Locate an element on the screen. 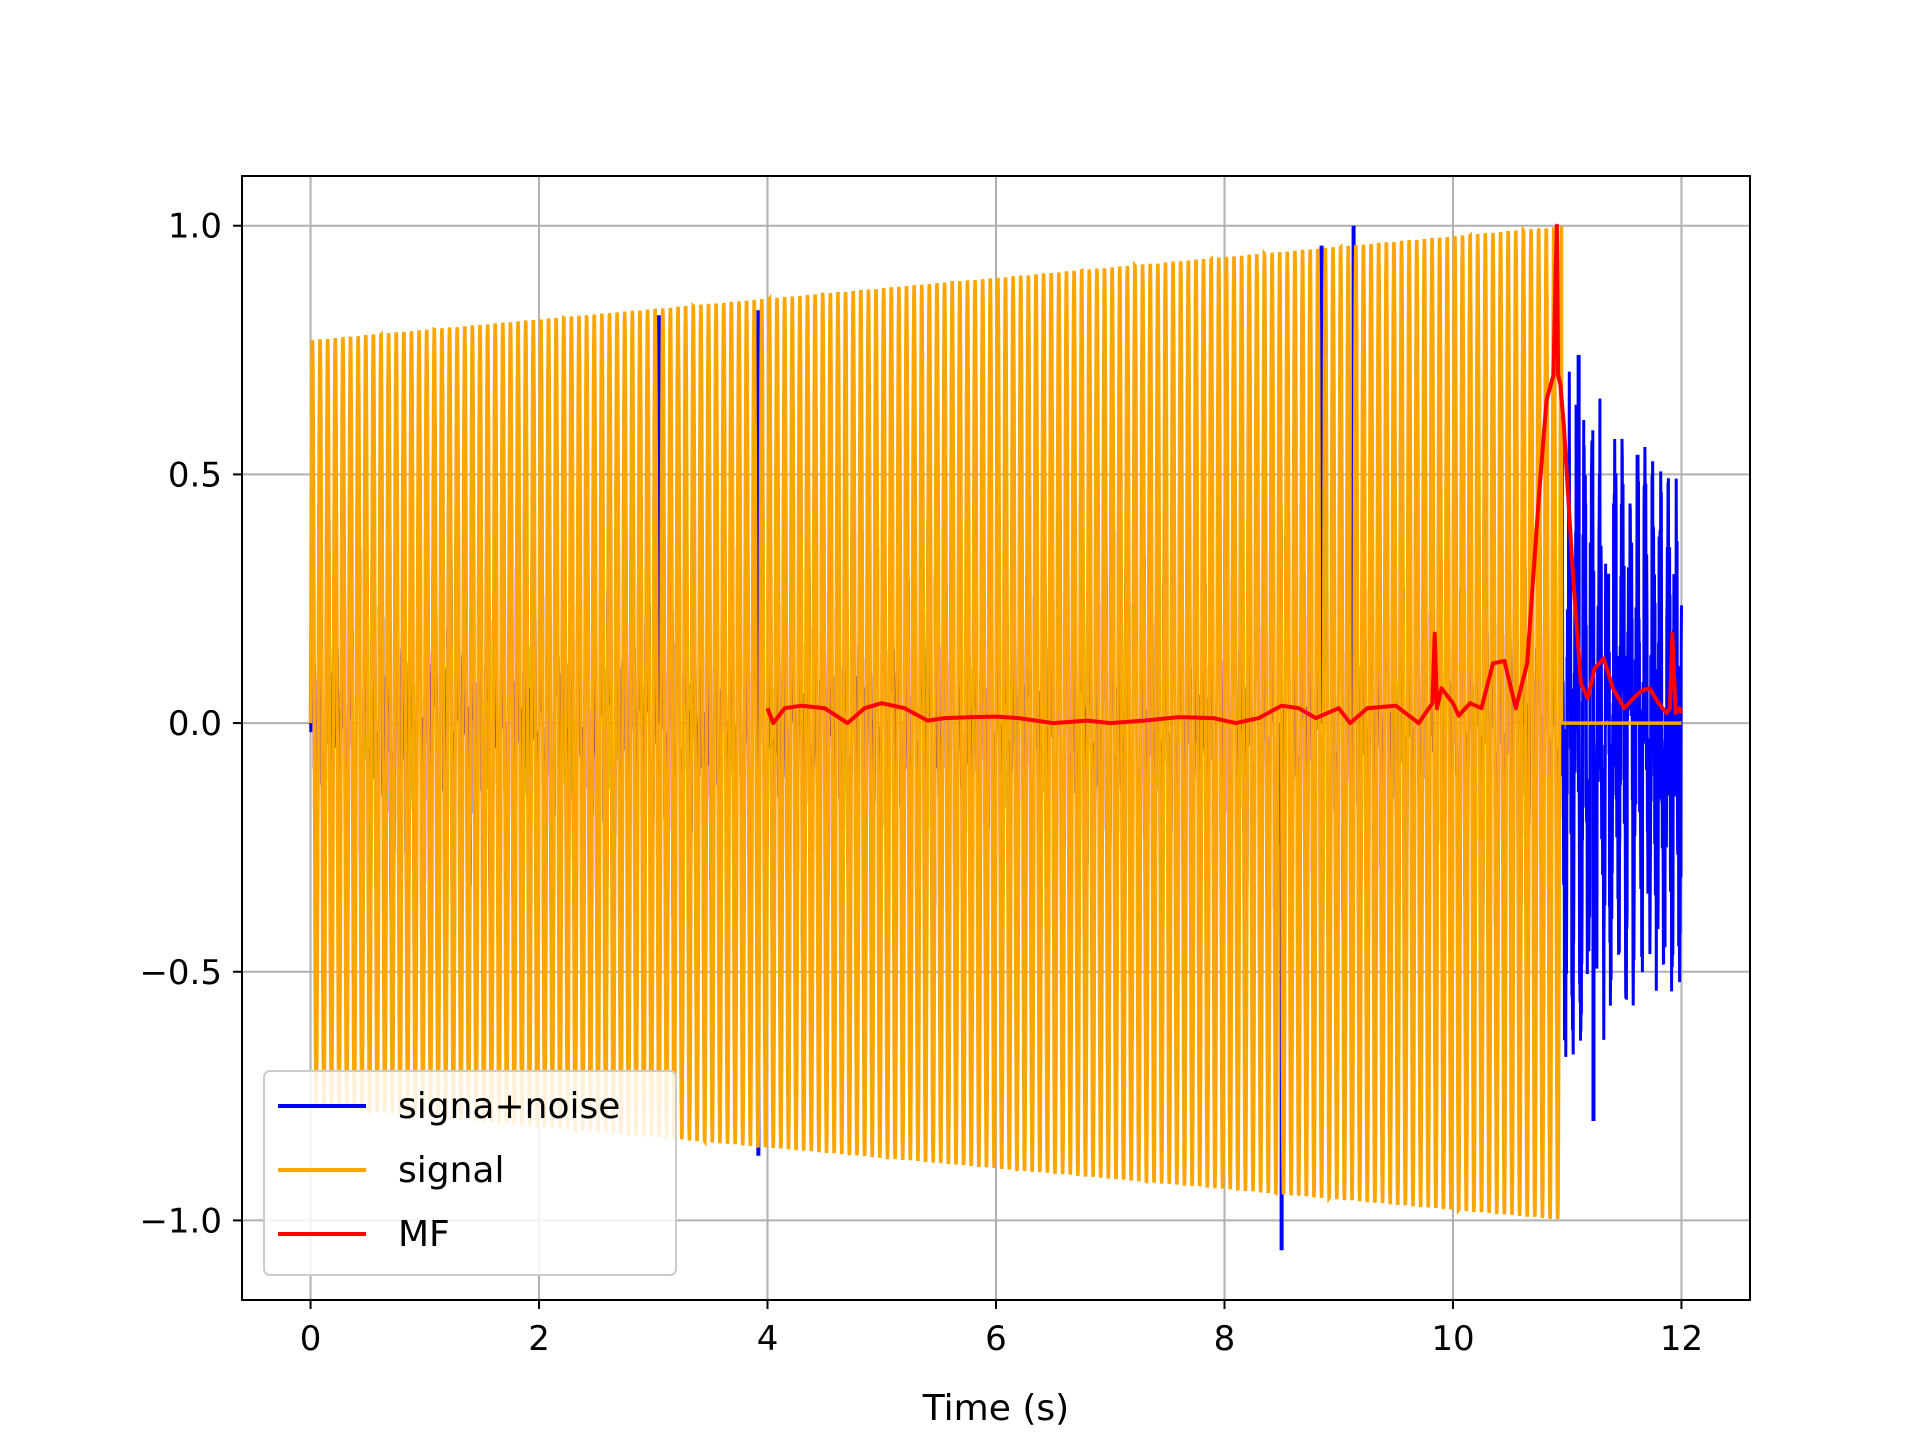  legend: signa+noise signal MF is located at coordinates (470, 1173).